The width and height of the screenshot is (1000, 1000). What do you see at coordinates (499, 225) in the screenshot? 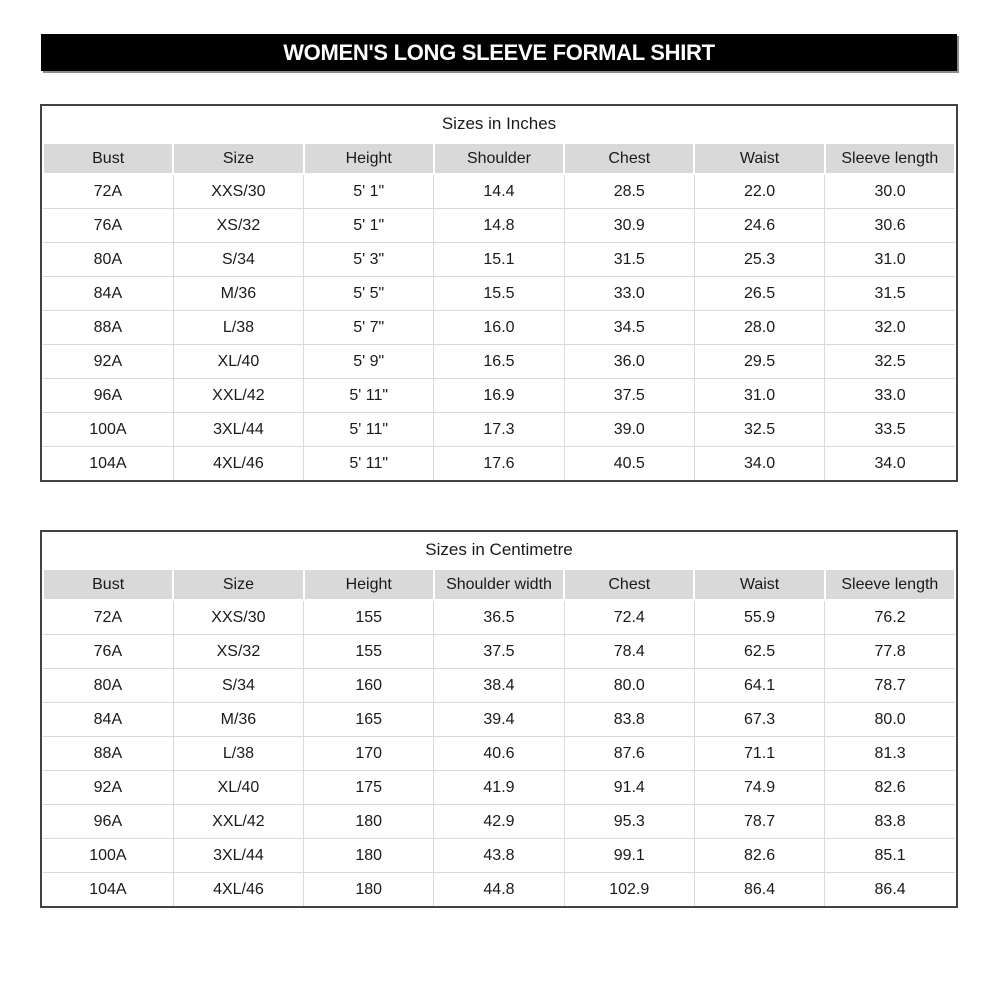
I see `table-cell: 14.8` at bounding box center [499, 225].